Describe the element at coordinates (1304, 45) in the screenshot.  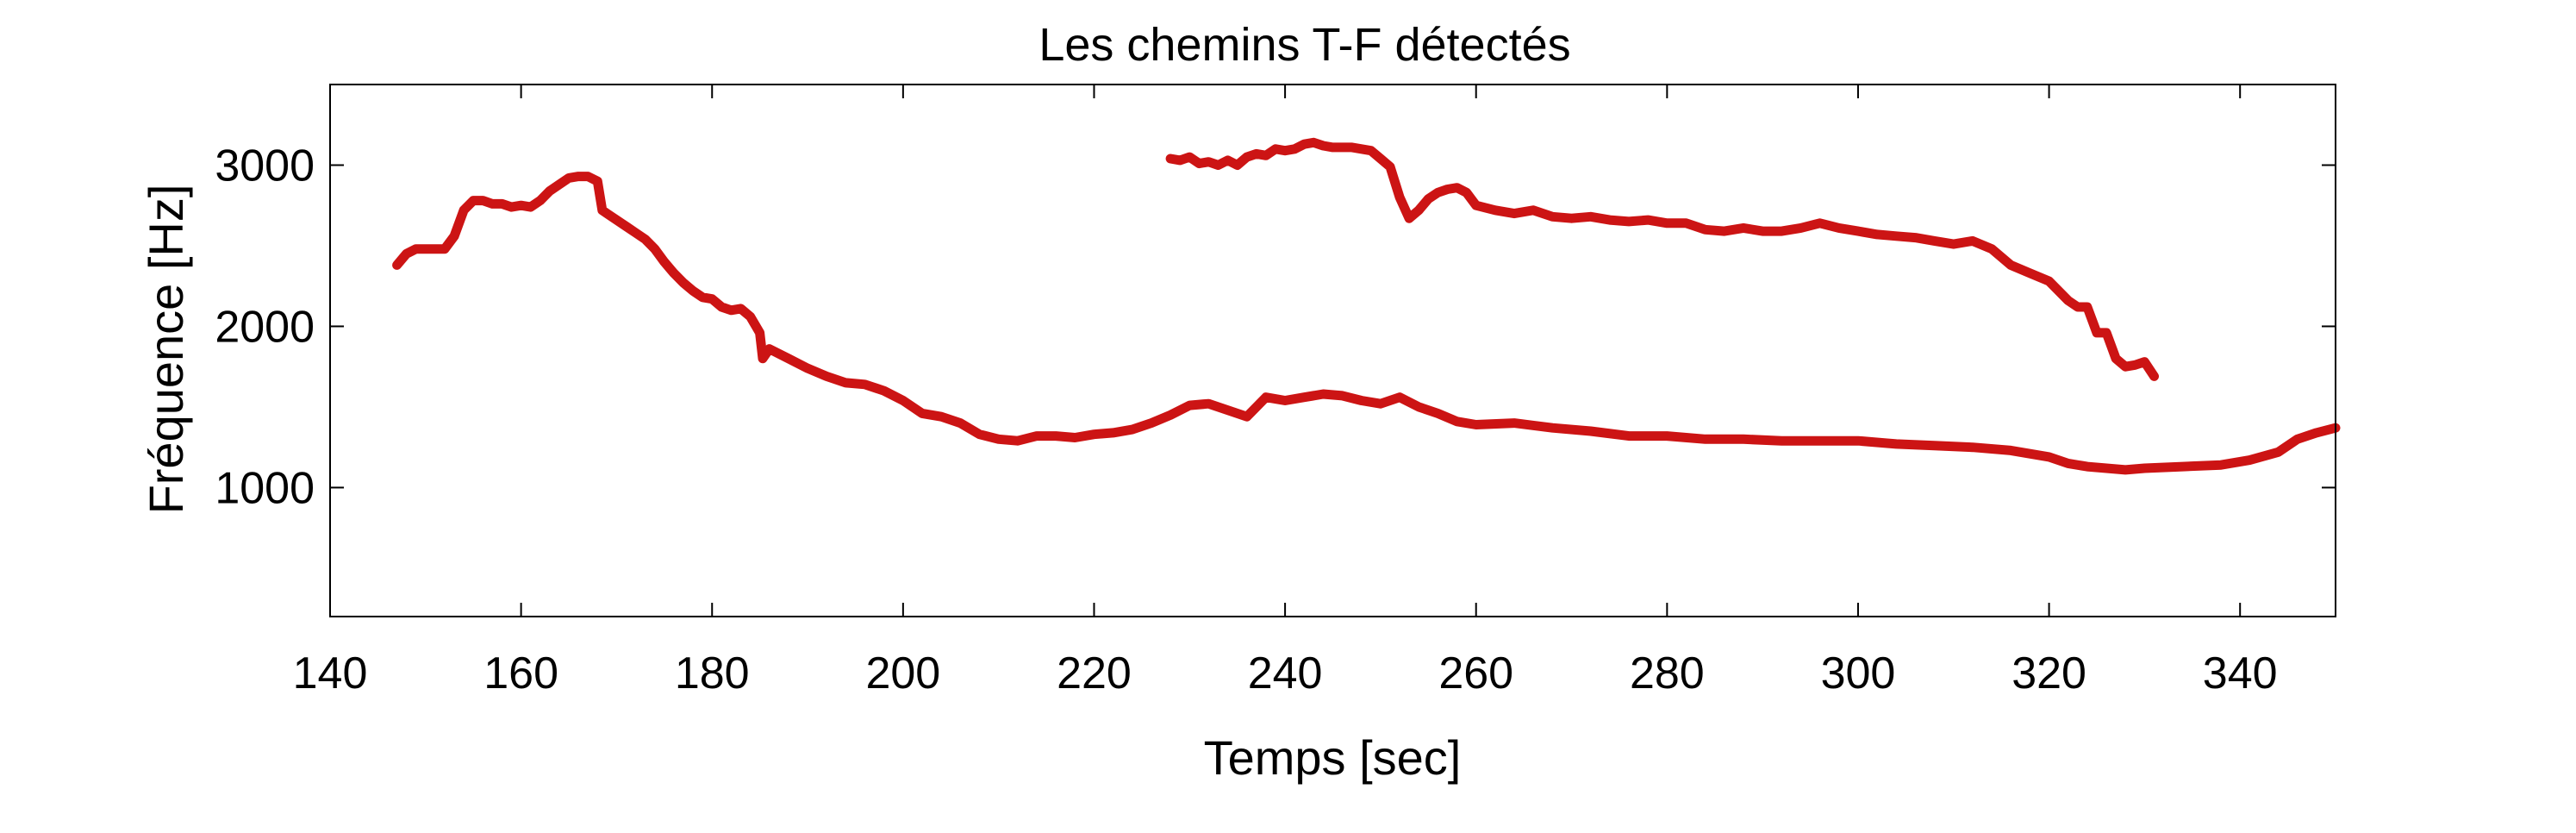
I see `chart-title: Les chemins T-F détectés` at that location.